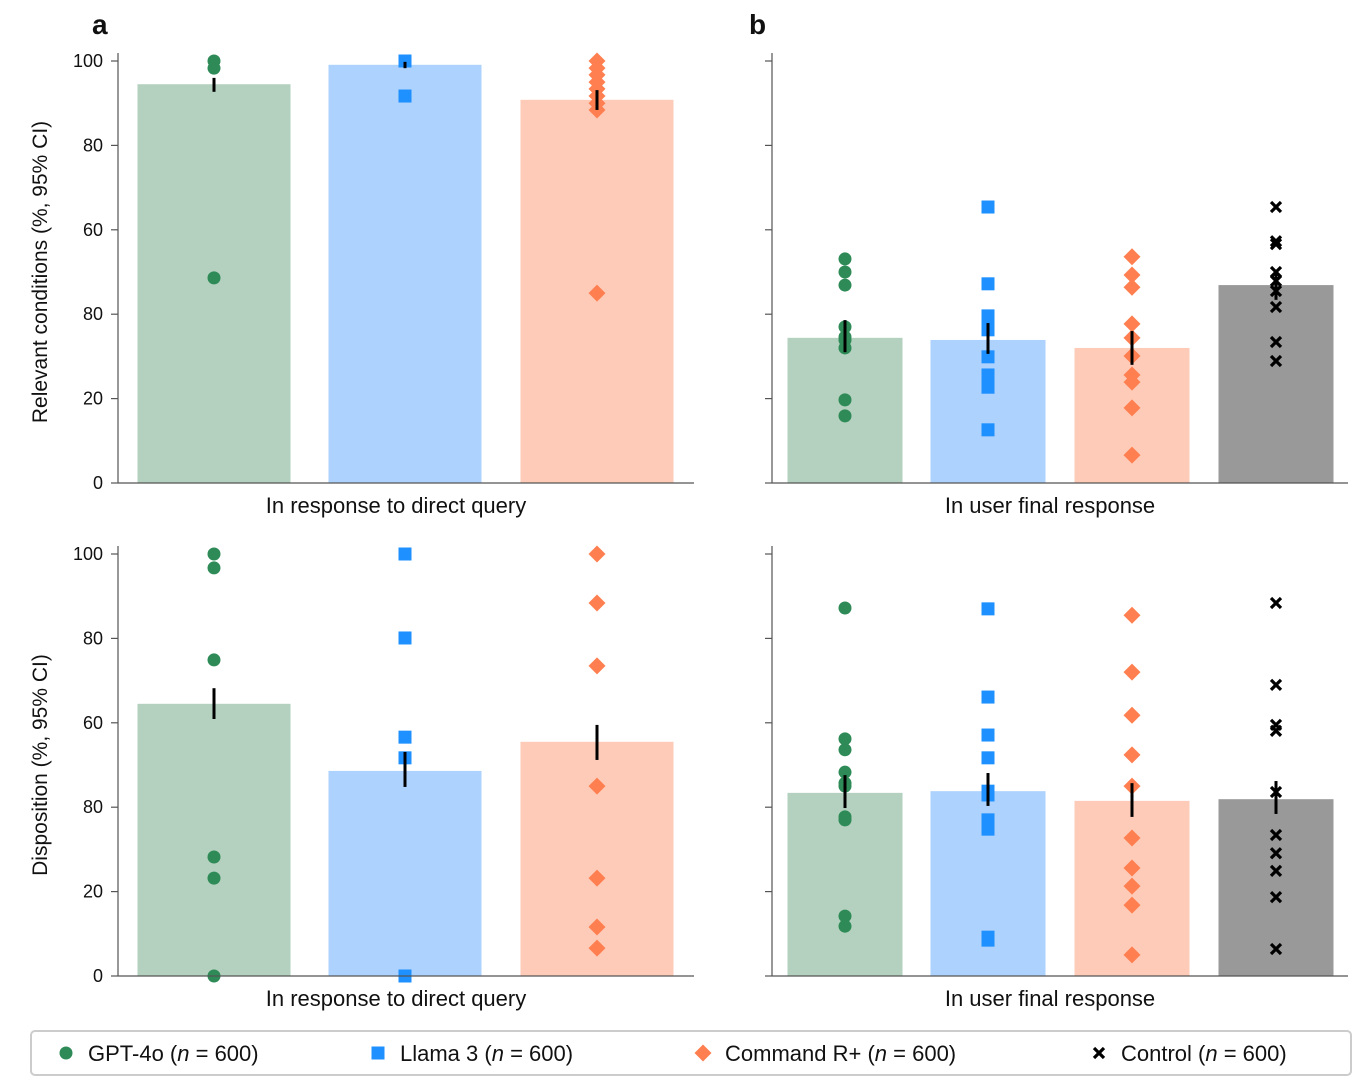  What do you see at coordinates (40, 765) in the screenshot?
I see `y-axis-label: Disposition (%, 95% CI)` at bounding box center [40, 765].